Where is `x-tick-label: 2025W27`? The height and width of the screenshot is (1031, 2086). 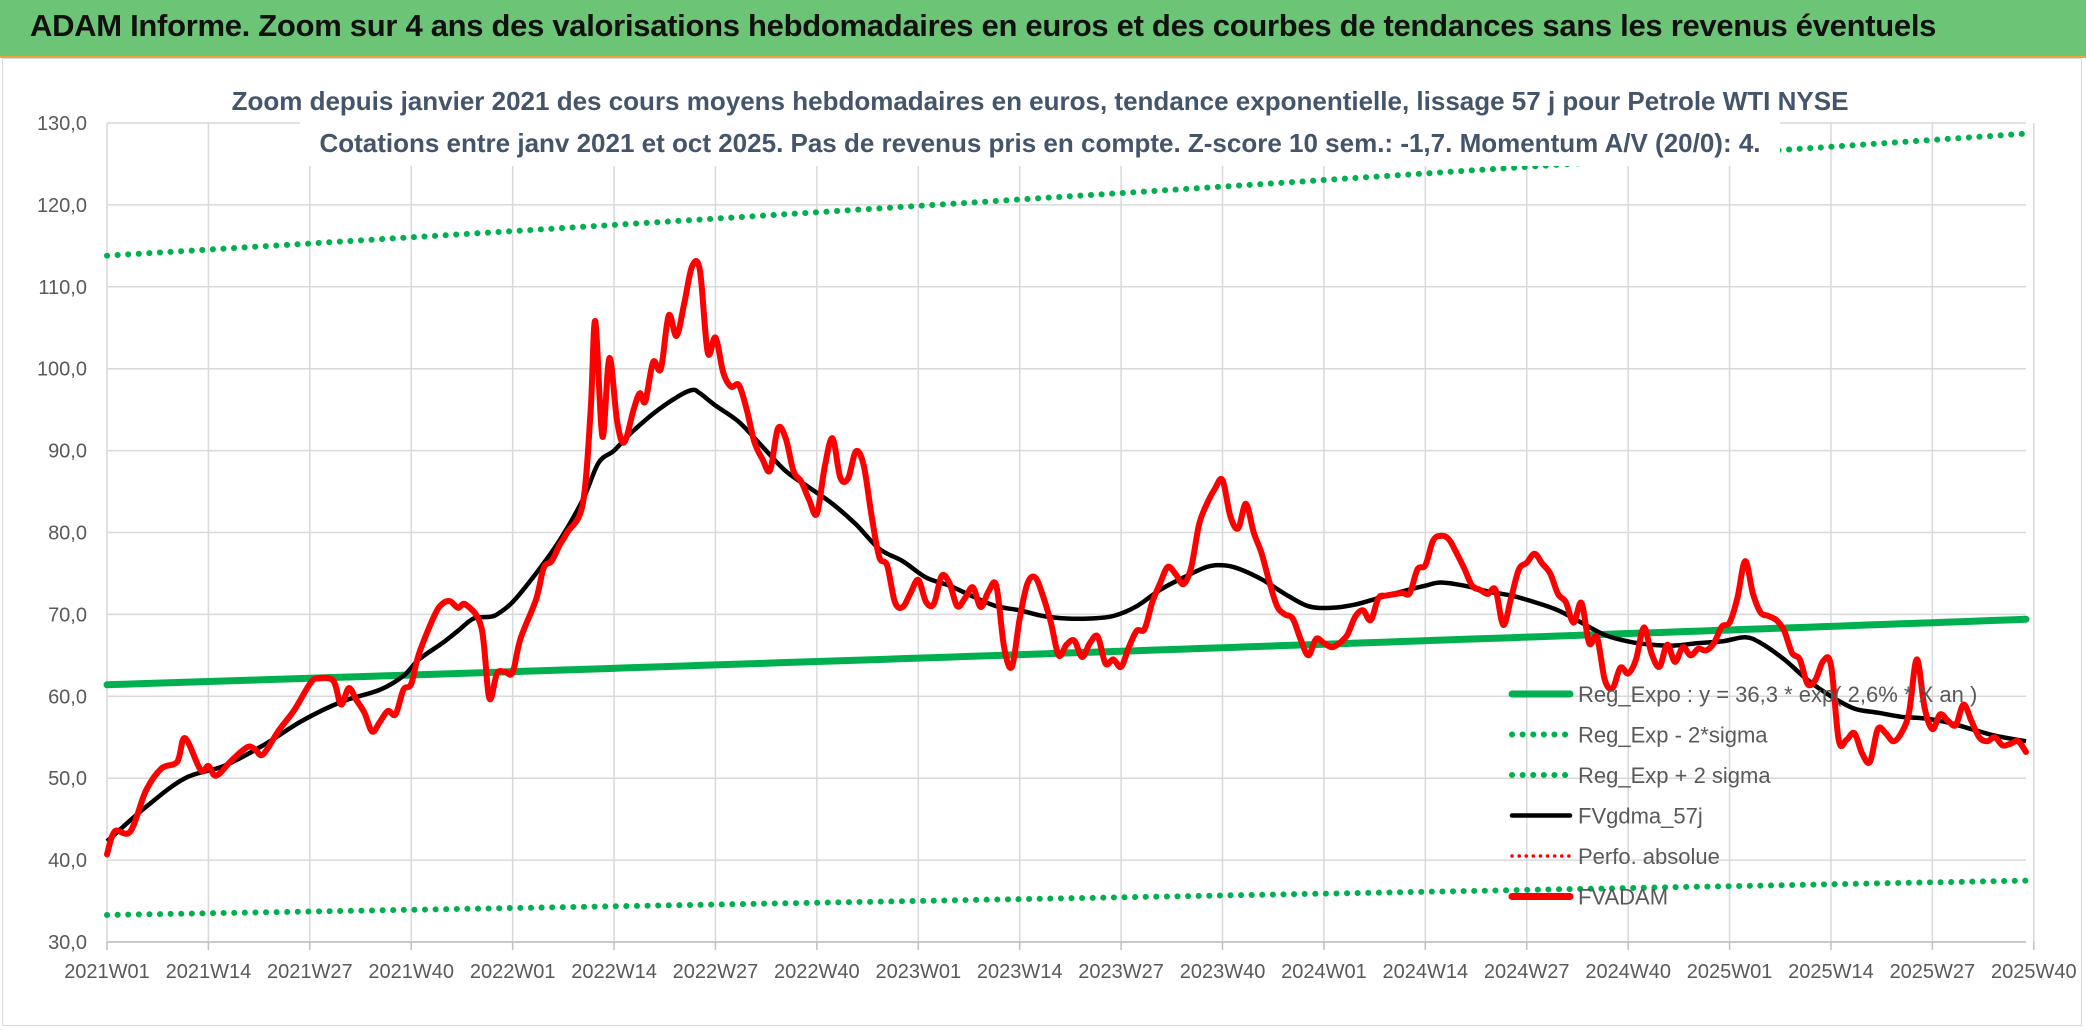 x-tick-label: 2025W27 is located at coordinates (1933, 972).